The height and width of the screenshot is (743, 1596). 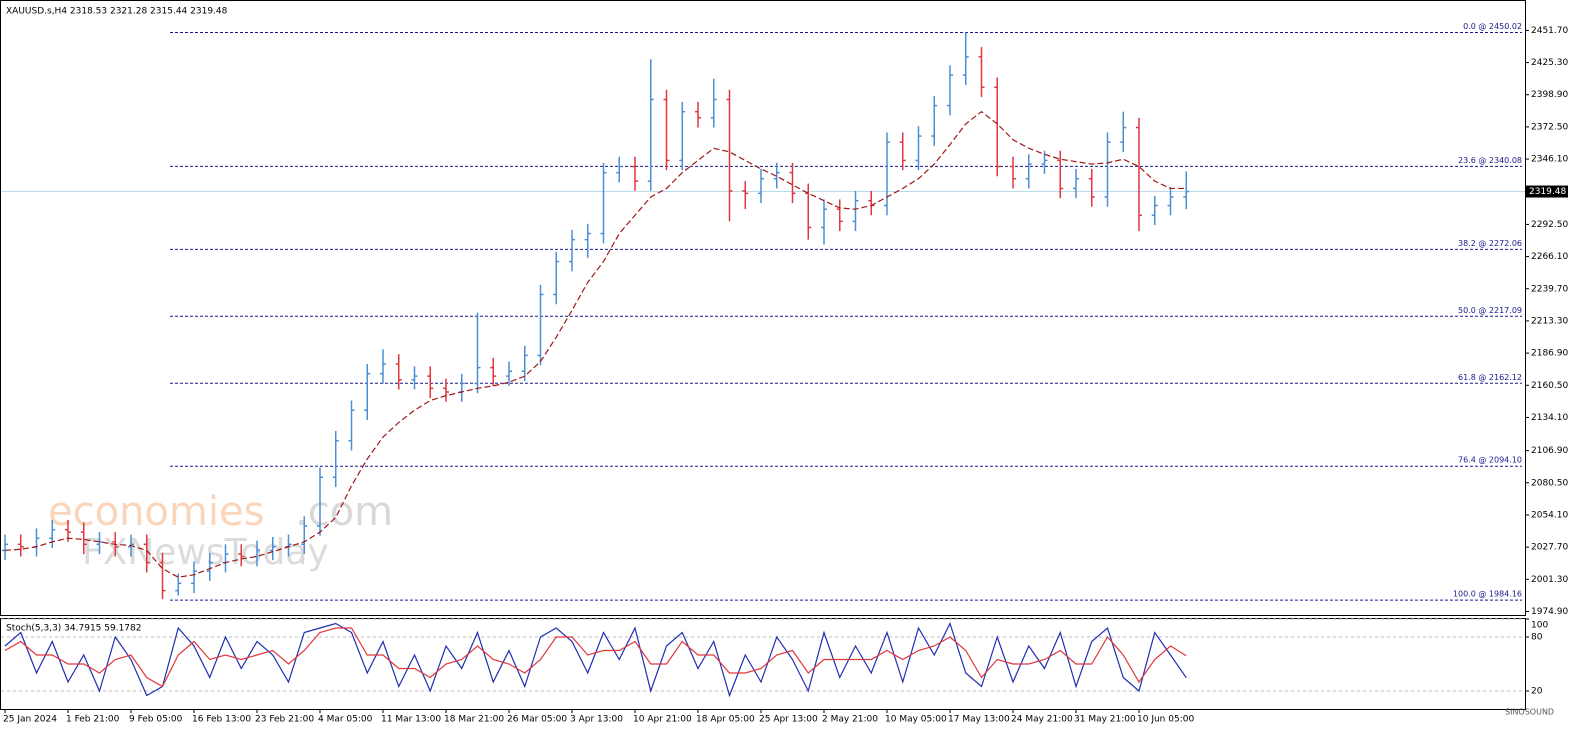 What do you see at coordinates (1537, 638) in the screenshot?
I see `y-tick-label: 80` at bounding box center [1537, 638].